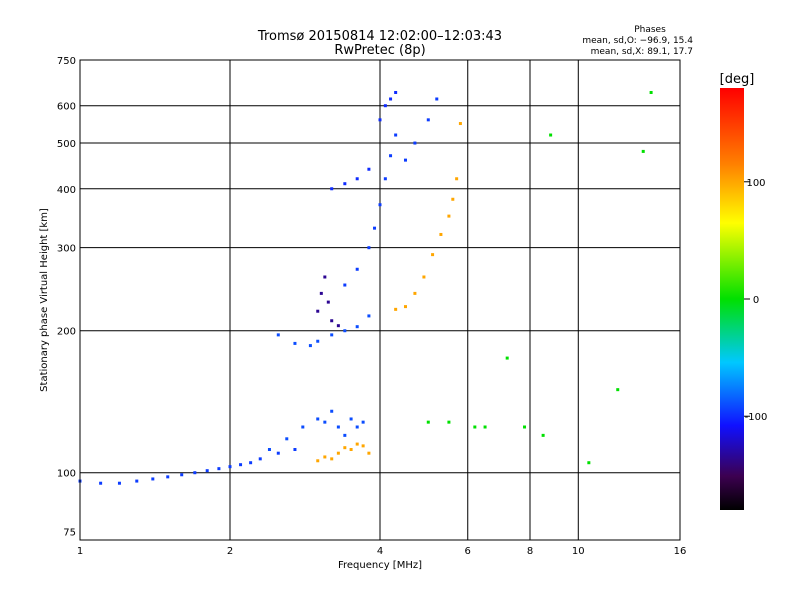 This screenshot has width=800, height=600. What do you see at coordinates (69, 533) in the screenshot?
I see `y-tick-label: 75` at bounding box center [69, 533].